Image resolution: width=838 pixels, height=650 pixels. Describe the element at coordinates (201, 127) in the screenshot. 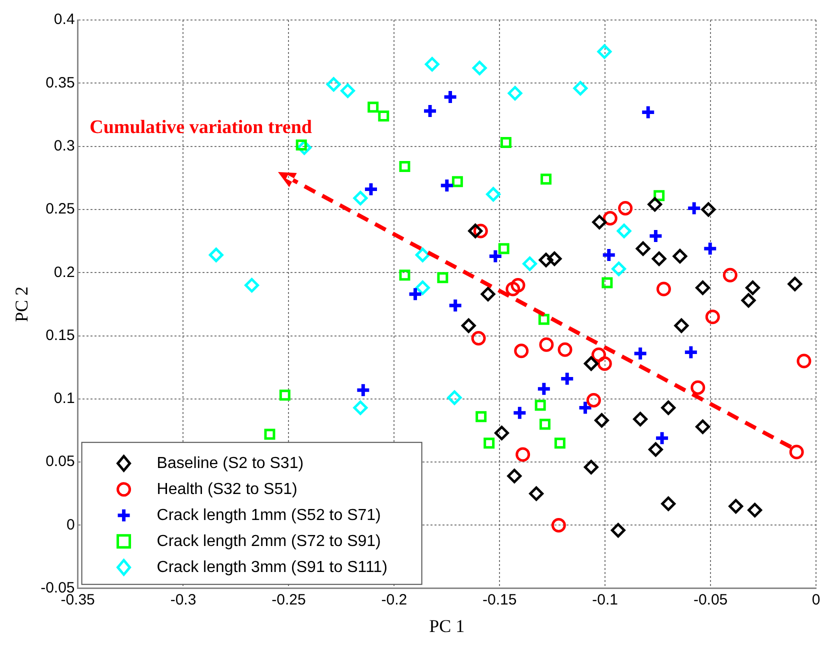

I see `annotation: Cumulative variation trend` at that location.